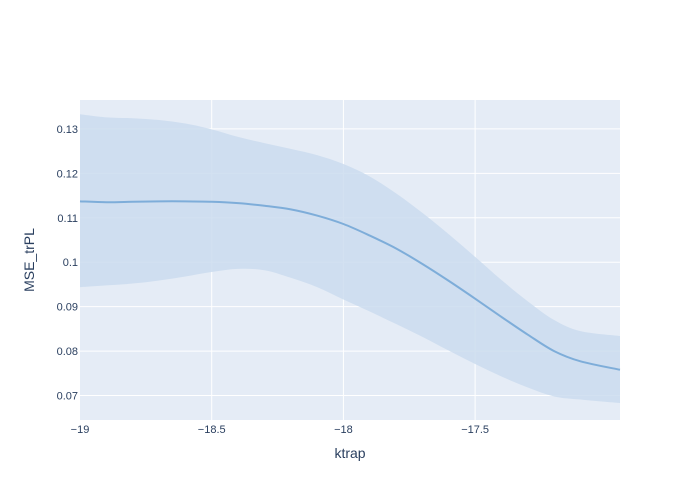  I want to click on x-tick-label: −18.5, so click(212, 430).